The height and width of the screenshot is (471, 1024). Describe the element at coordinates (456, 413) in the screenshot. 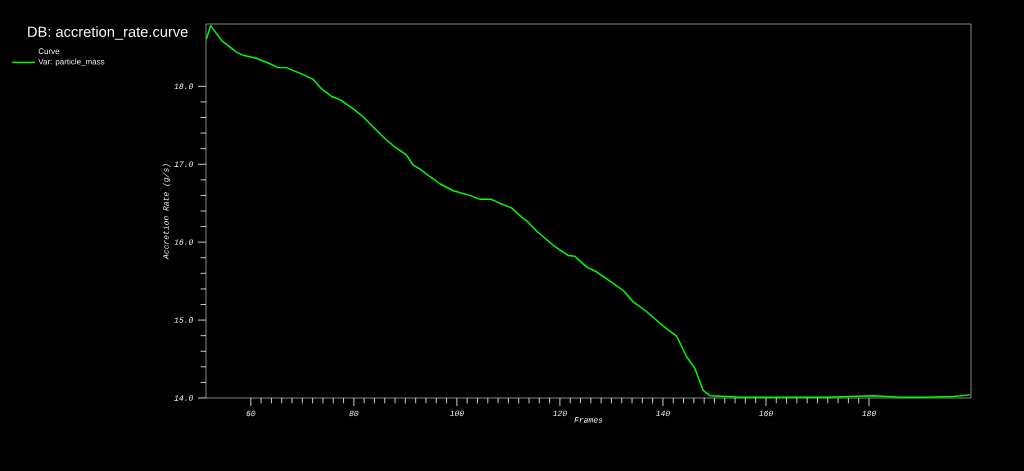

I see `x-tick-label: 100` at that location.